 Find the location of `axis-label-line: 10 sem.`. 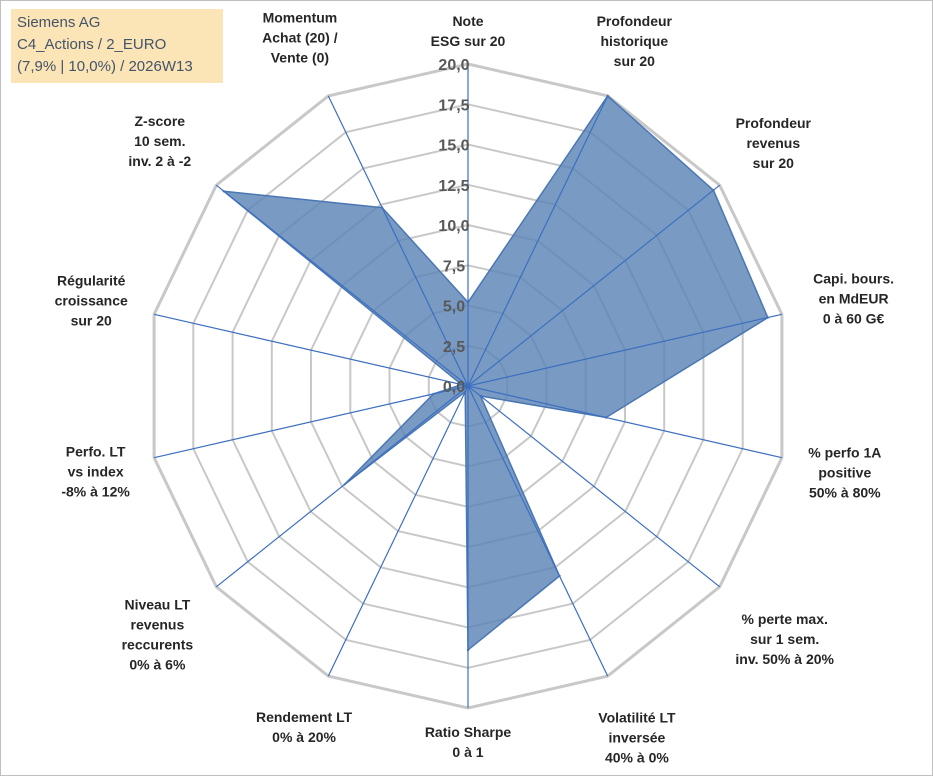

axis-label-line: 10 sem. is located at coordinates (159, 141).